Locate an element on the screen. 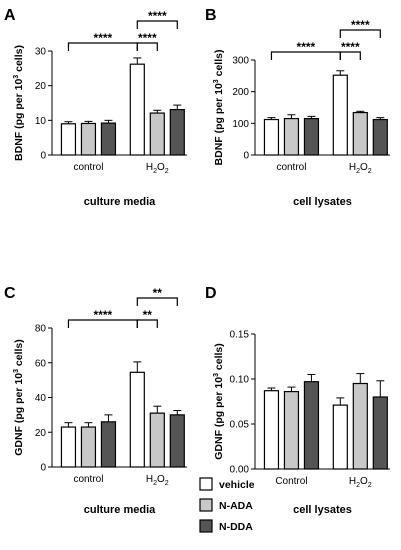 The height and width of the screenshot is (550, 401). x-category-label: Control is located at coordinates (291, 481).